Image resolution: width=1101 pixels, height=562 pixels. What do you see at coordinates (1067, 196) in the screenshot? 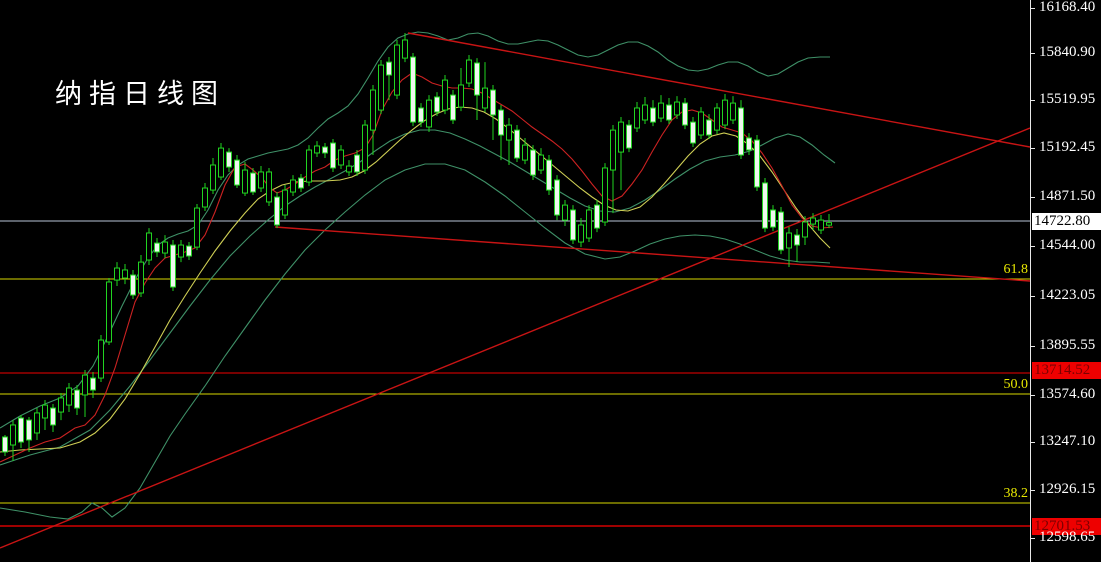
I see `axis-price-label: 14871.50` at bounding box center [1067, 196].